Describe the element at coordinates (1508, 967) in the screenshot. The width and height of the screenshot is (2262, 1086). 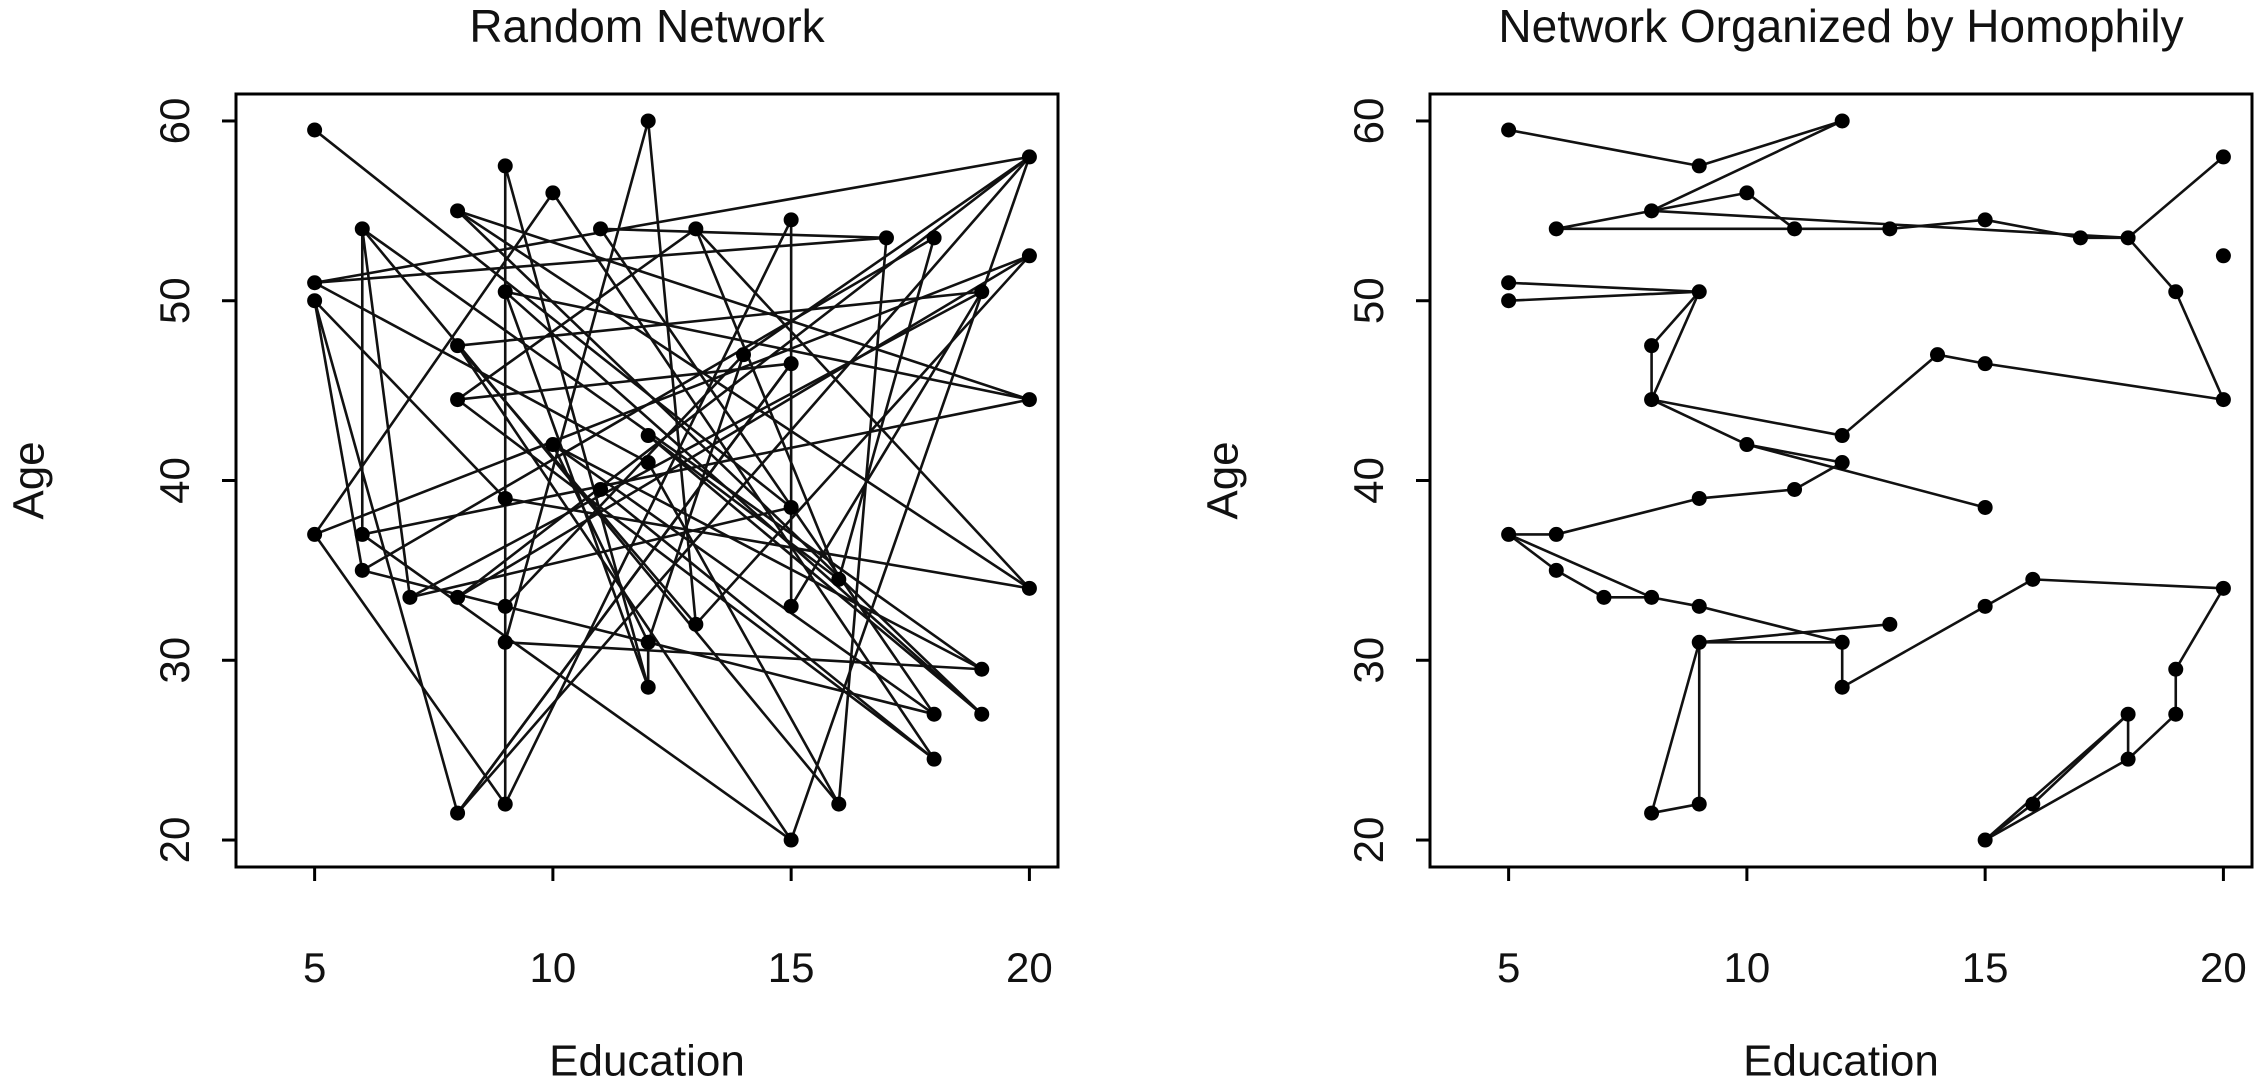
I see `x-tick-label: 5` at that location.